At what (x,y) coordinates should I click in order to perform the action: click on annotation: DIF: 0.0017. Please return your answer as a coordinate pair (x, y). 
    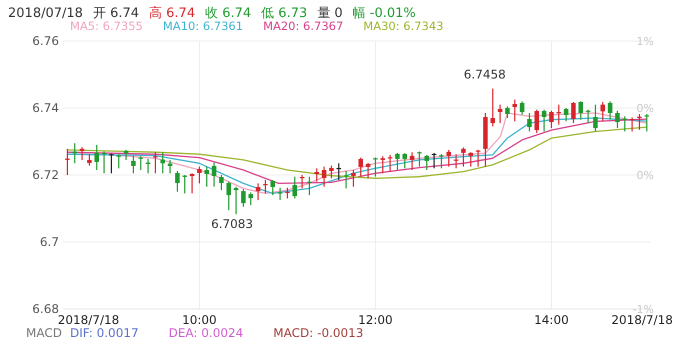
    Looking at the image, I should click on (104, 333).